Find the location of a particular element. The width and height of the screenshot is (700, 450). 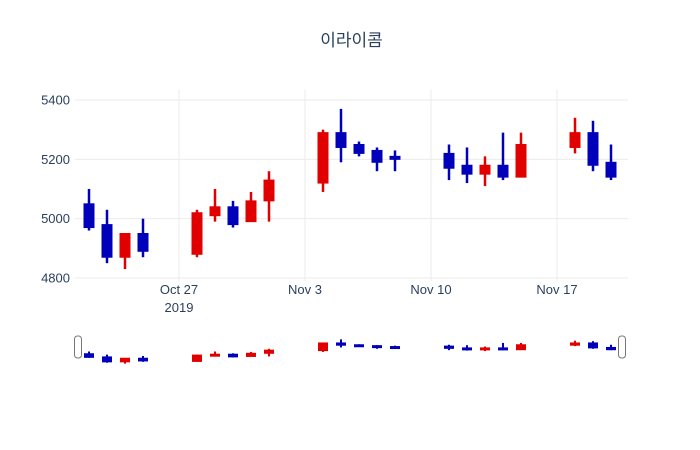

rangeslider is located at coordinates (351, 349).